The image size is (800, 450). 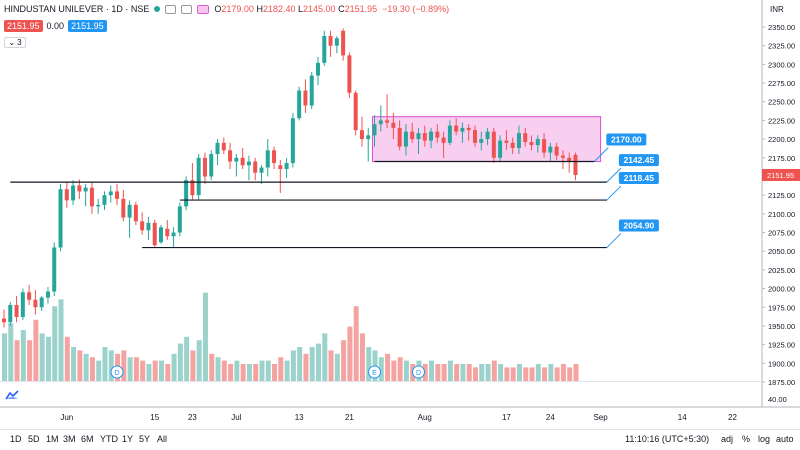 I want to click on low-value: 2145.00, so click(x=319, y=9).